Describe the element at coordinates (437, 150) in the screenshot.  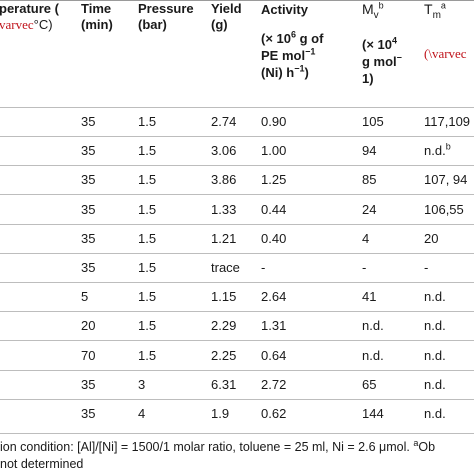
I see `cell-tm: n.d.b` at that location.